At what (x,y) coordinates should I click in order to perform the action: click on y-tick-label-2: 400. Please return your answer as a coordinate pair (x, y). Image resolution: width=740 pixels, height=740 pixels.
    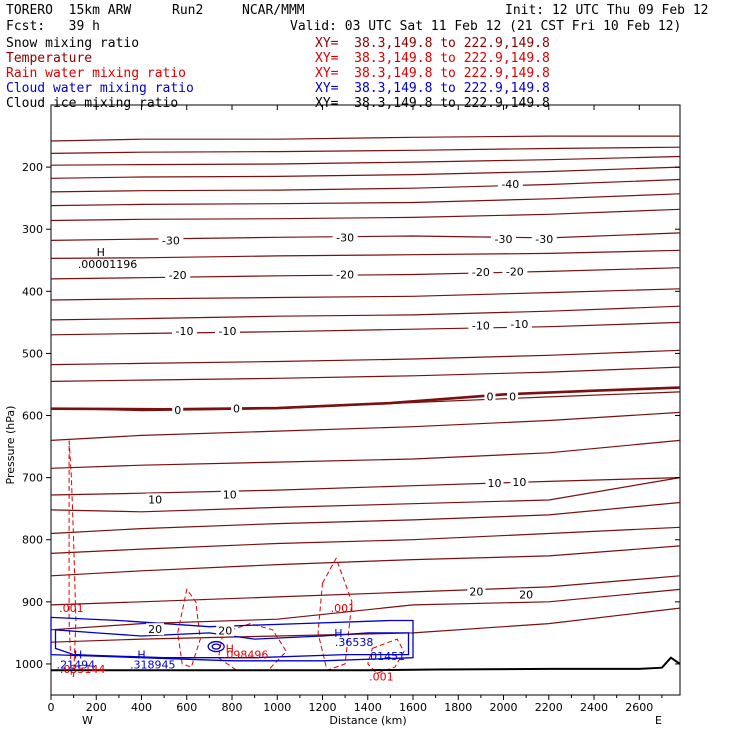
    Looking at the image, I should click on (32, 291).